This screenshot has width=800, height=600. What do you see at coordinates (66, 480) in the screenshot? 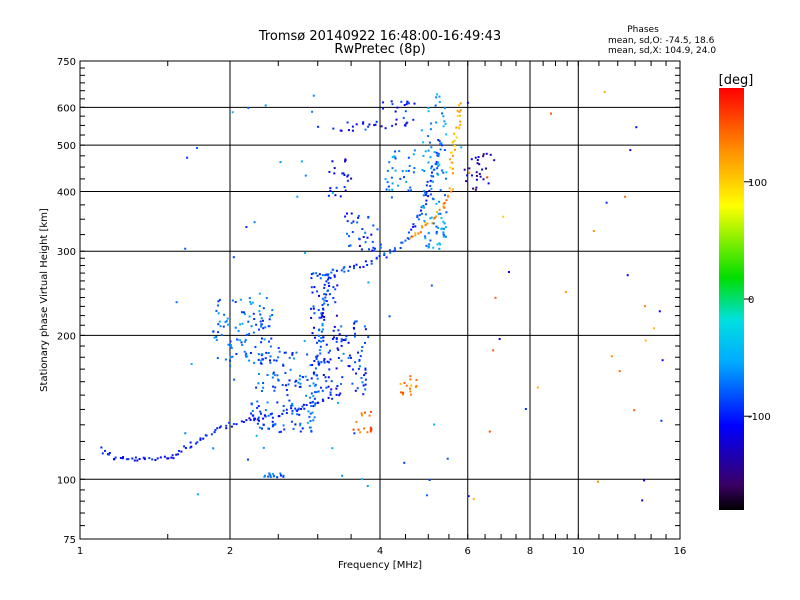
I see `y-tick-label: 100` at bounding box center [66, 480].